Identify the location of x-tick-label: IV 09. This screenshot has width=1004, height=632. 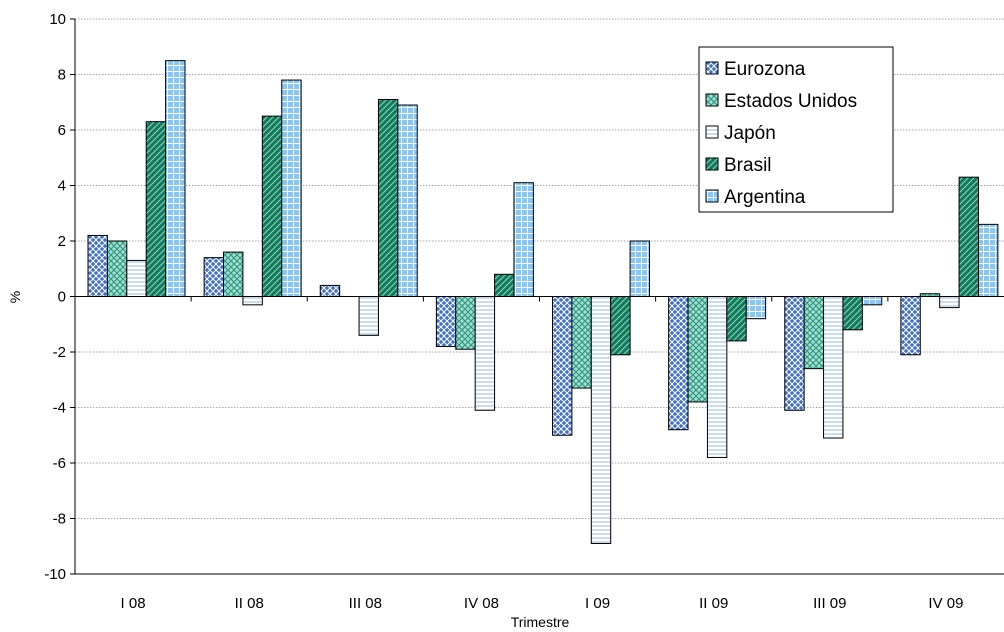
(945, 603).